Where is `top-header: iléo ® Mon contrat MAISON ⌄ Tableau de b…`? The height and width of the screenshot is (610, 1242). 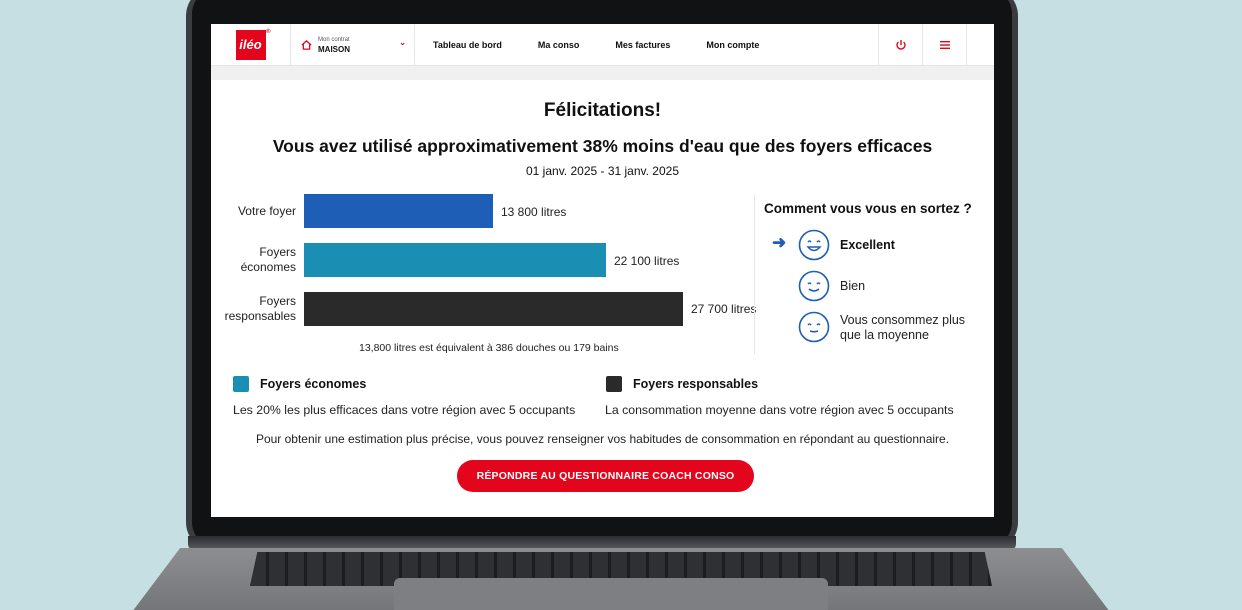
top-header: iléo ® Mon contrat MAISON ⌄ Tableau de b… is located at coordinates (602, 45).